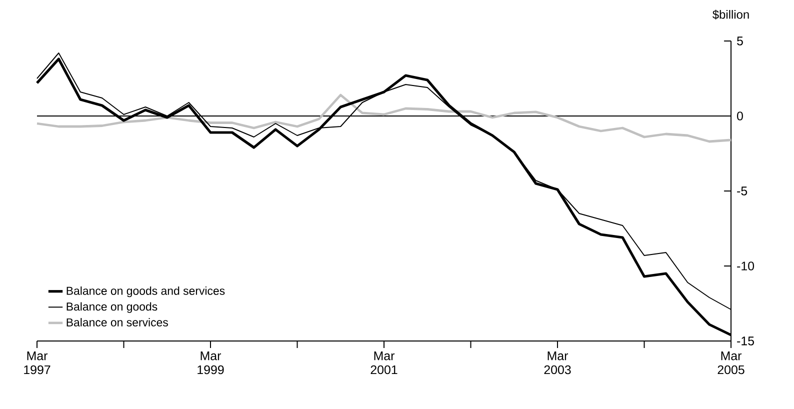  What do you see at coordinates (745, 341) in the screenshot?
I see `y-tick-label: -15` at bounding box center [745, 341].